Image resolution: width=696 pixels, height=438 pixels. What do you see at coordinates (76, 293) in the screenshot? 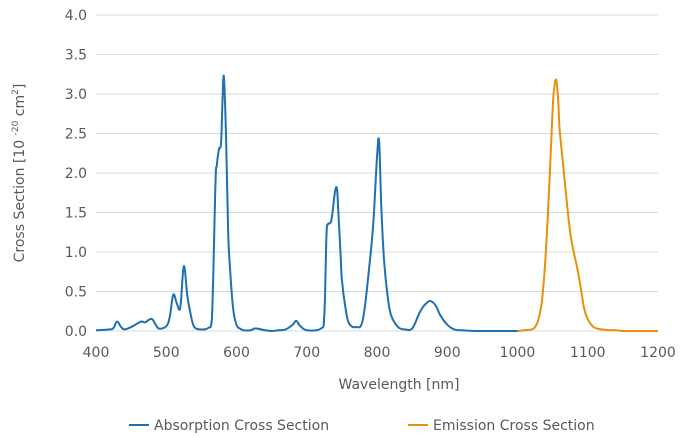
I see `y-tick-label: 0.5` at bounding box center [76, 293].